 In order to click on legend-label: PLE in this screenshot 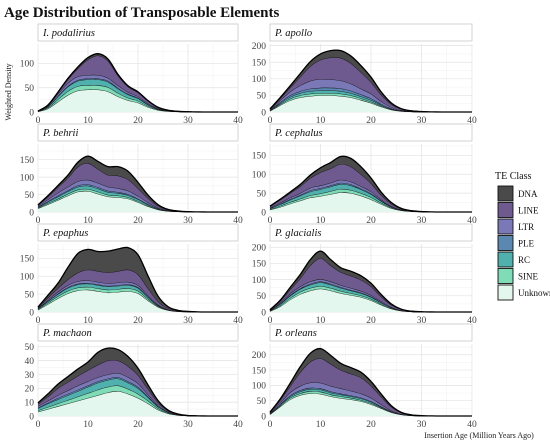, I will do `click(526, 244)`.